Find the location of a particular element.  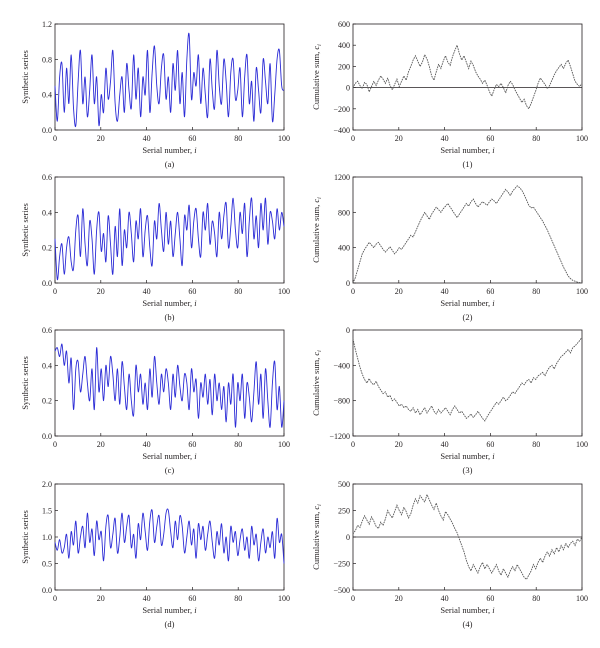

y-tick-label: 1.5 is located at coordinates (47, 511).